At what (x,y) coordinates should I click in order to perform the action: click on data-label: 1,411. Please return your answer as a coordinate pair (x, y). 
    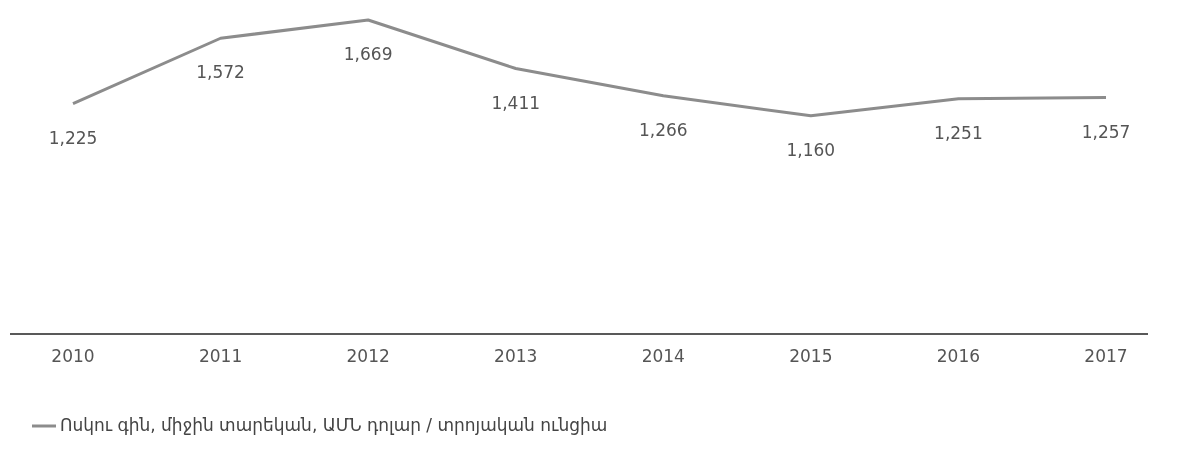
    Looking at the image, I should click on (516, 102).